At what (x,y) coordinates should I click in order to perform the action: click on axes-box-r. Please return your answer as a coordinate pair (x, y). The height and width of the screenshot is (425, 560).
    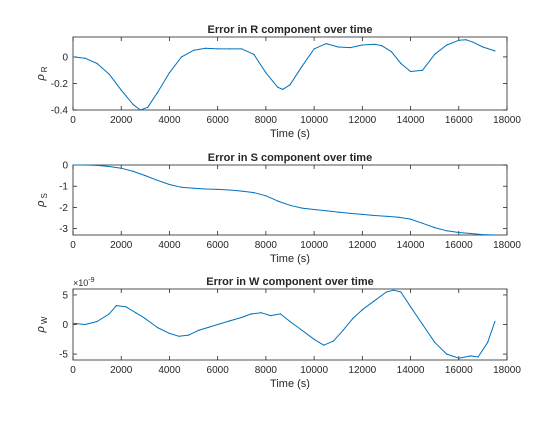
    Looking at the image, I should click on (290, 73).